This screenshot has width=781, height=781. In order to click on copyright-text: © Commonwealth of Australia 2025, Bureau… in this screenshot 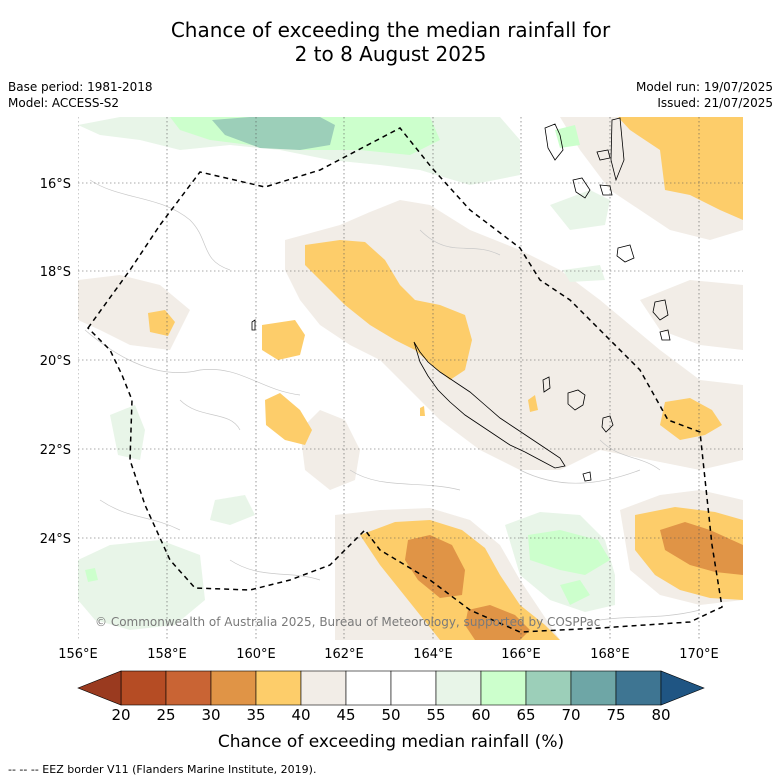, I will do `click(347, 622)`.